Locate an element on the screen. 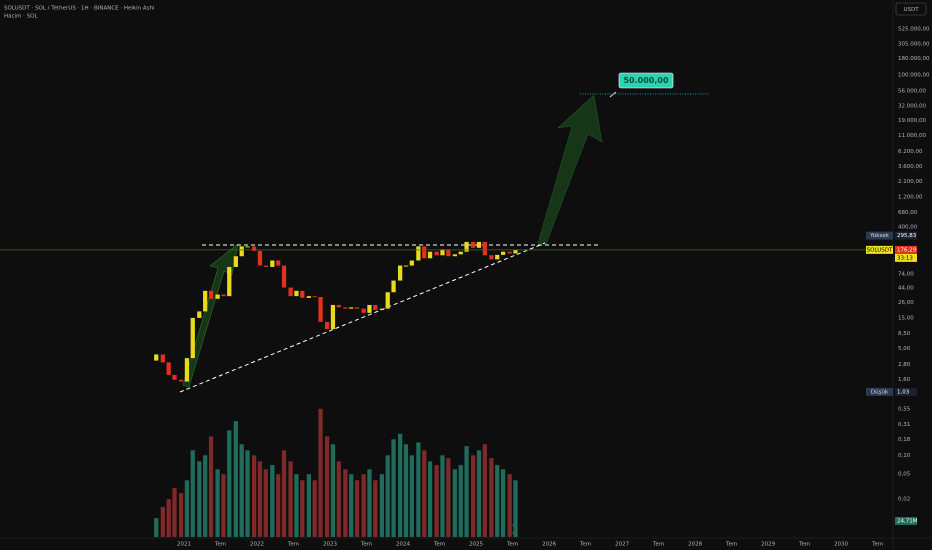 This screenshot has width=932, height=550. volume-tick-label: 0,10 is located at coordinates (904, 456).